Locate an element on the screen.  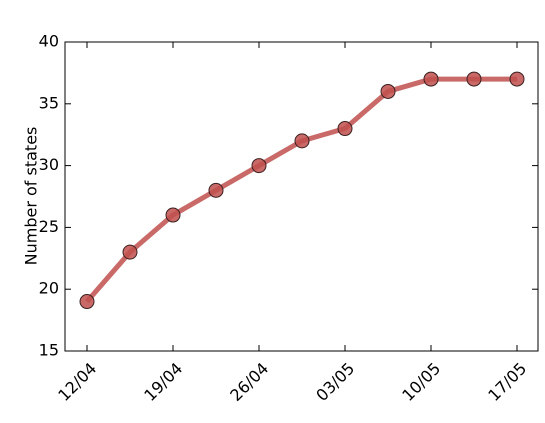
y-tick-label: 35 is located at coordinates (49, 102).